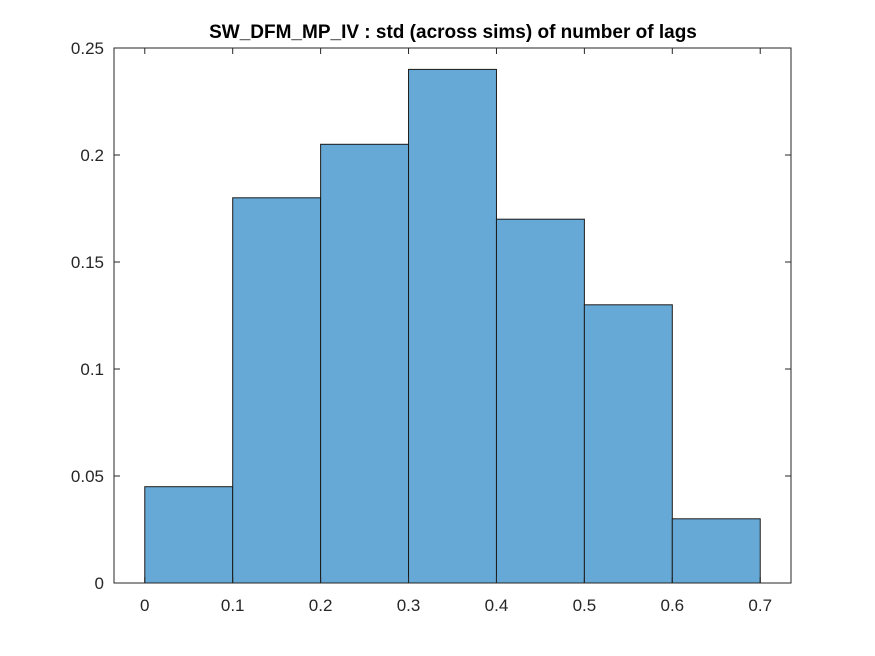 Image resolution: width=875 pixels, height=656 pixels. Describe the element at coordinates (144, 605) in the screenshot. I see `x-tick-label: 0` at that location.